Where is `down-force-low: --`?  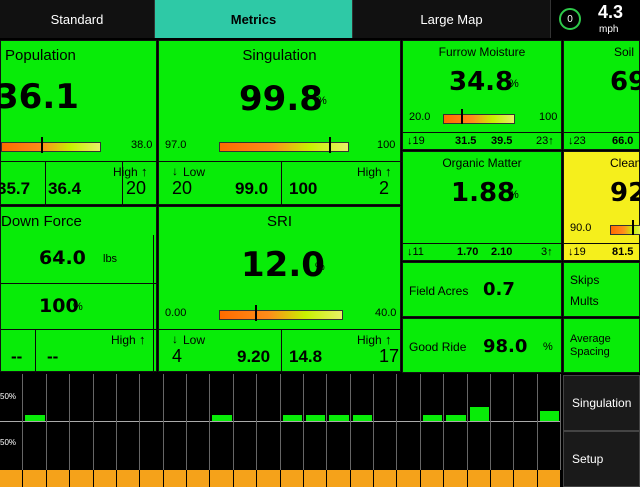 down-force-low: -- is located at coordinates (17, 356).